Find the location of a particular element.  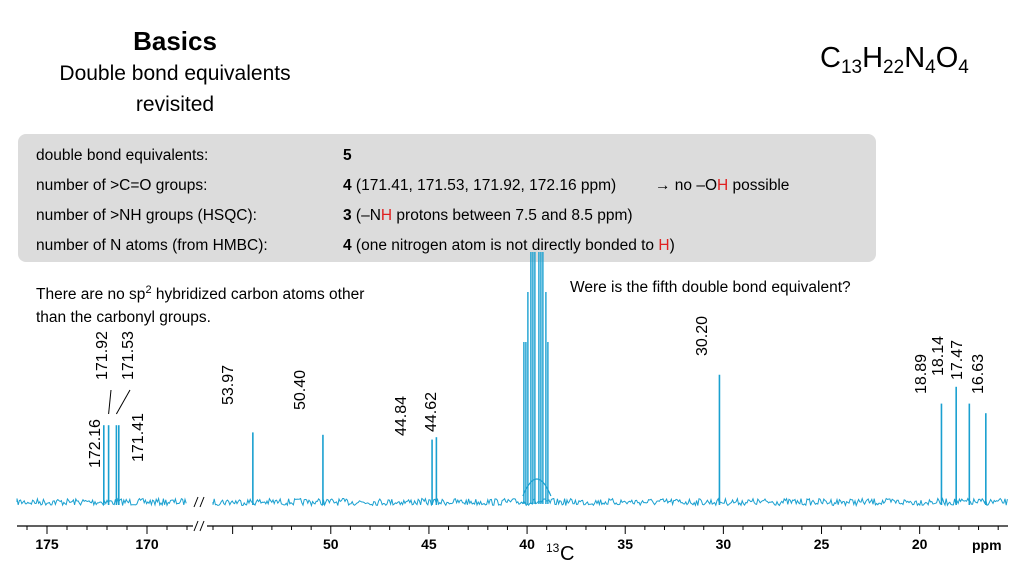

info-value: 4 (171.41, 171.53, 171.92, 172.16 ppm) is located at coordinates (479, 186).